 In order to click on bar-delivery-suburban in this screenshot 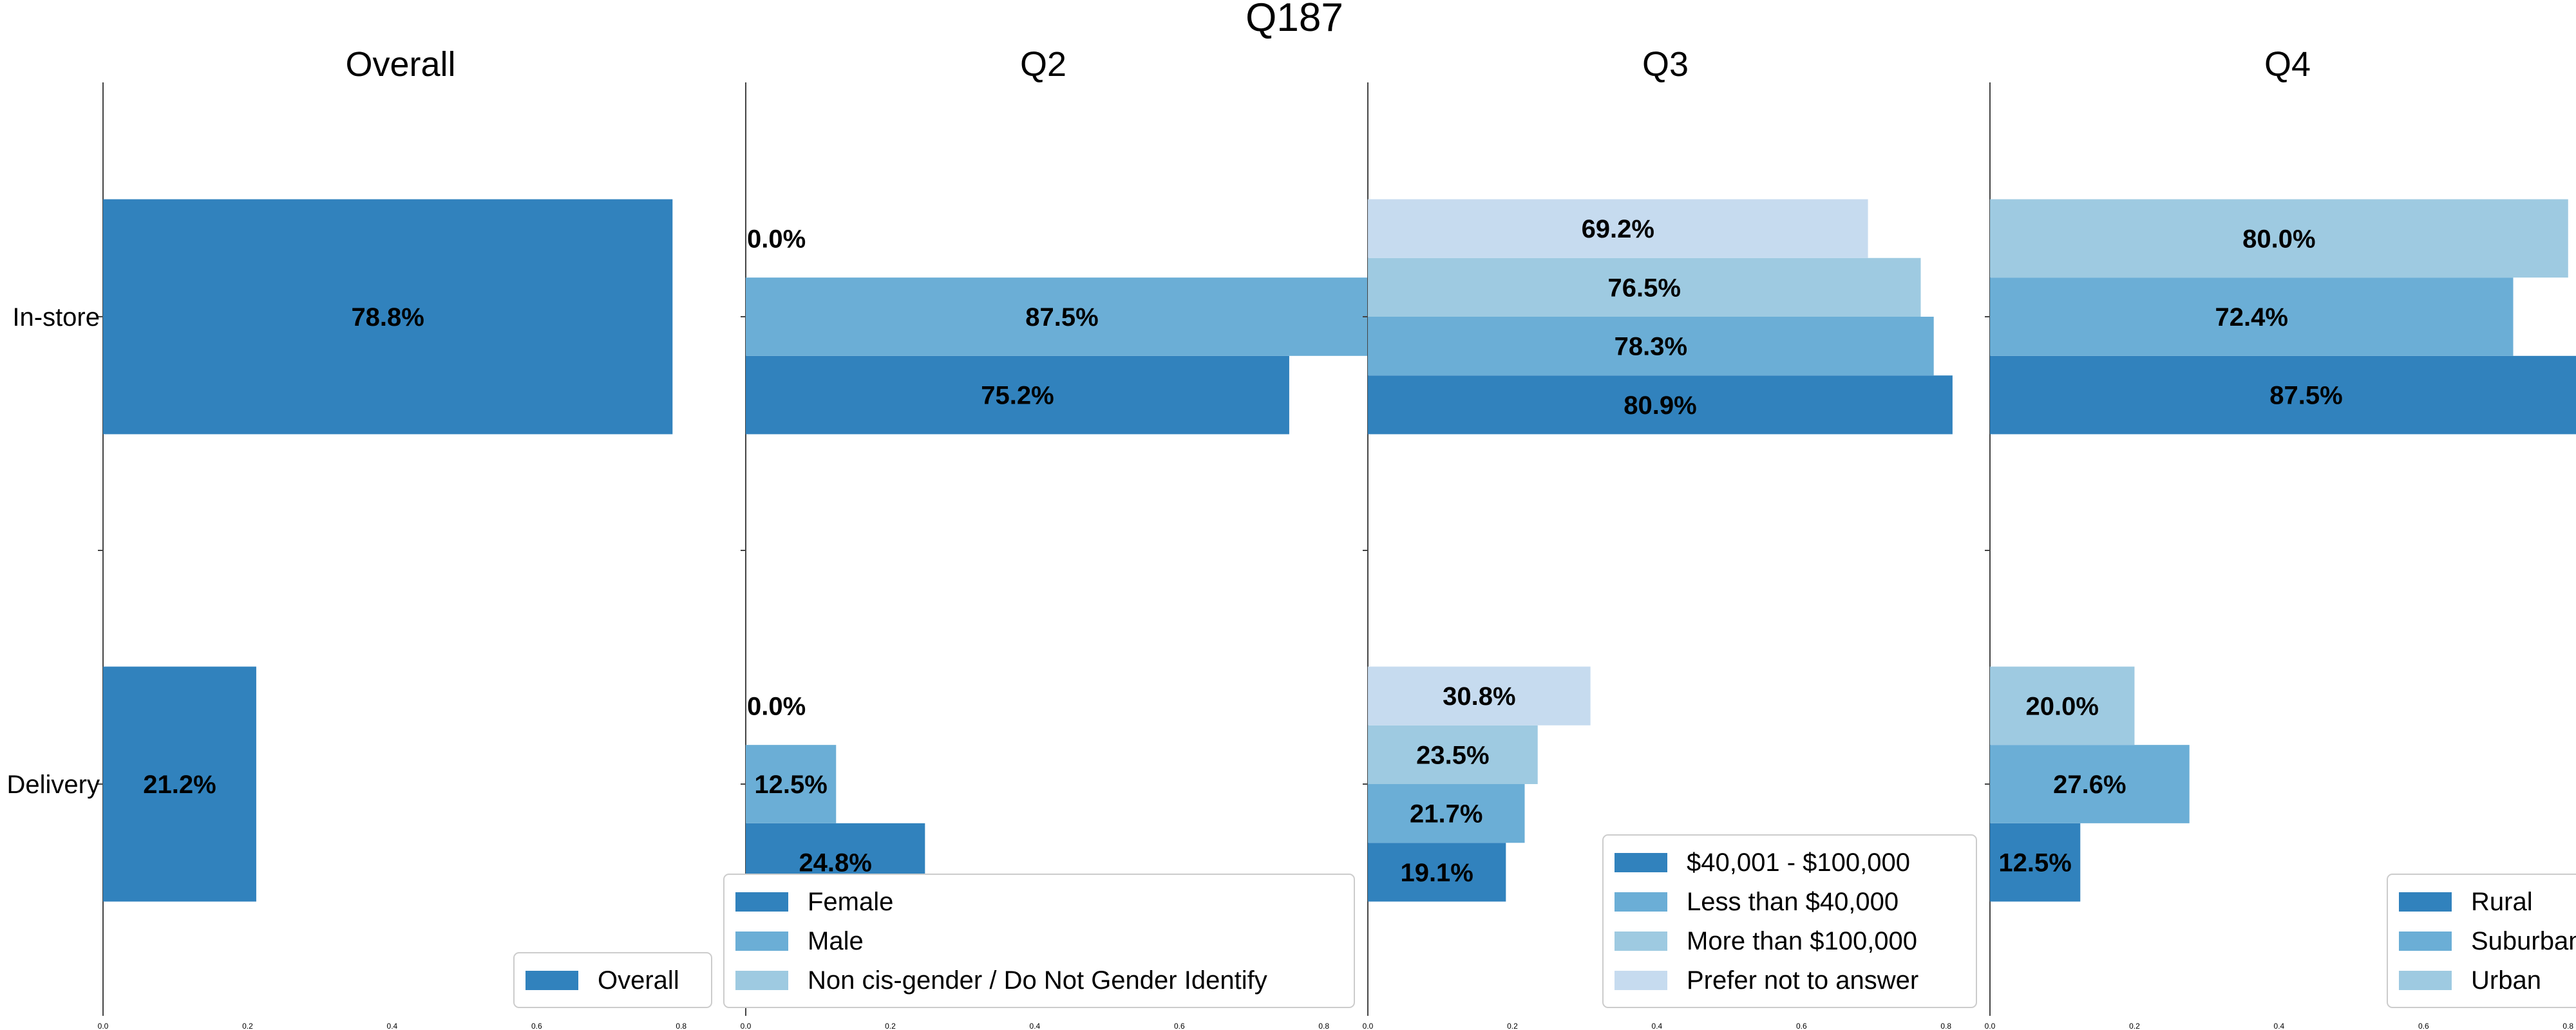, I will do `click(2090, 784)`.